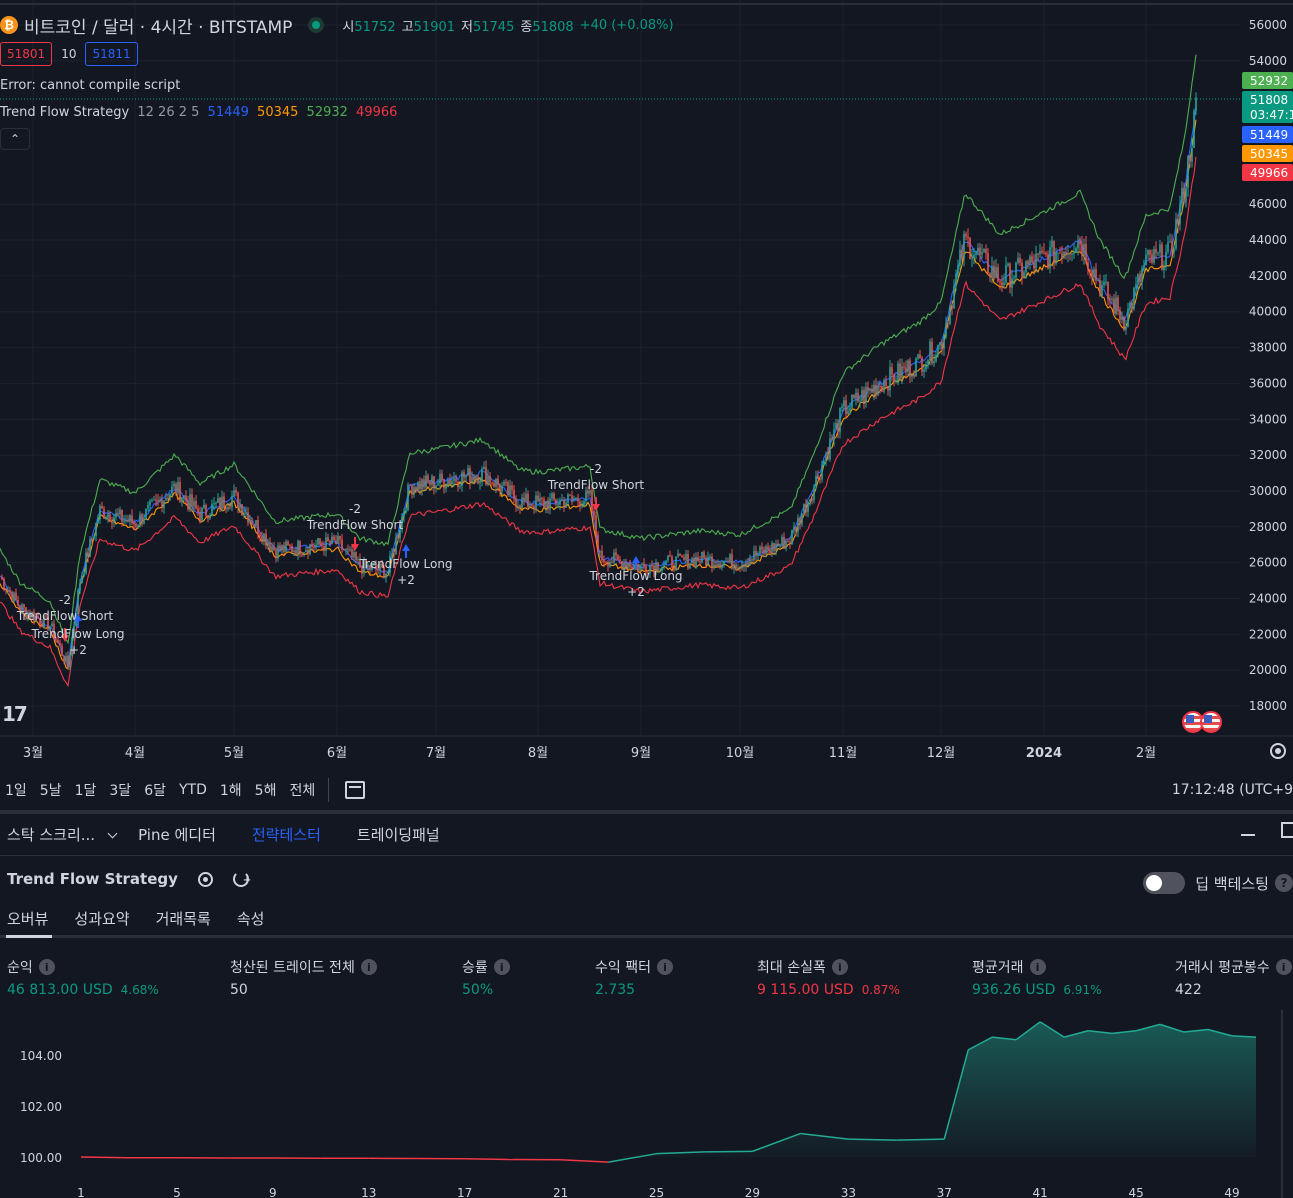 This screenshot has width=1293, height=1198. I want to click on help-icon: ?, so click(1284, 883).